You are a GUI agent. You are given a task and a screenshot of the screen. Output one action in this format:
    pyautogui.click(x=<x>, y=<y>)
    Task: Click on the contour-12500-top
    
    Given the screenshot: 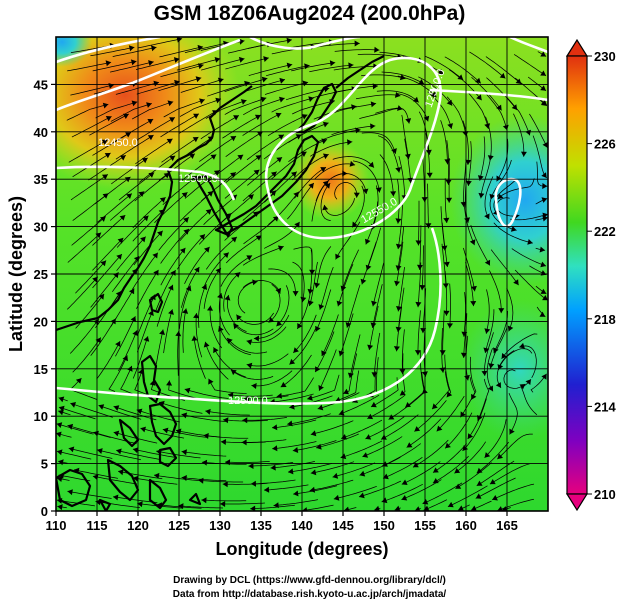 What is the action you would take?
    pyautogui.click(x=305, y=43)
    